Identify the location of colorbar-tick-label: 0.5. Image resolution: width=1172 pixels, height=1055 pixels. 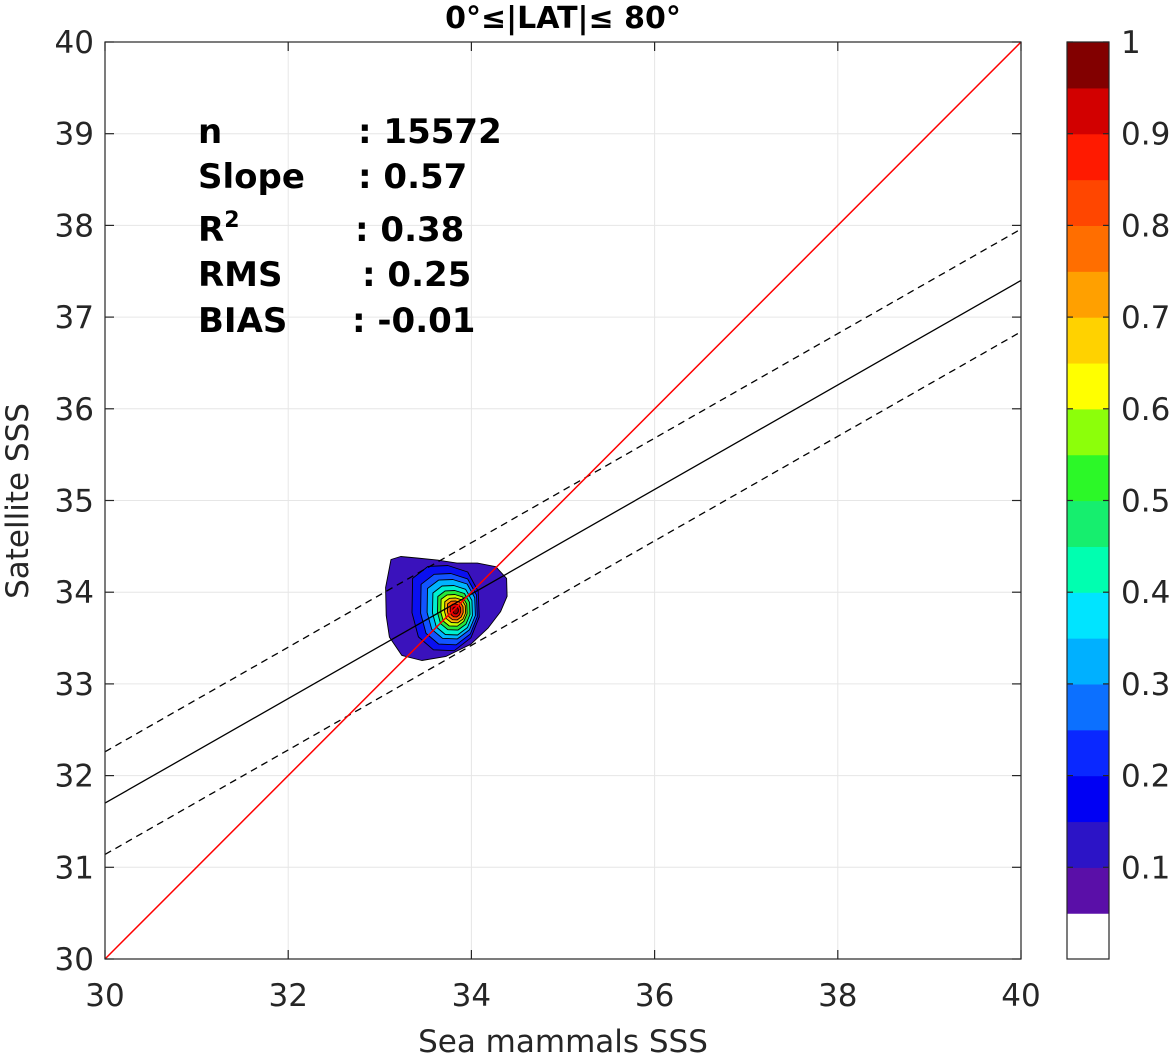
(1145, 502).